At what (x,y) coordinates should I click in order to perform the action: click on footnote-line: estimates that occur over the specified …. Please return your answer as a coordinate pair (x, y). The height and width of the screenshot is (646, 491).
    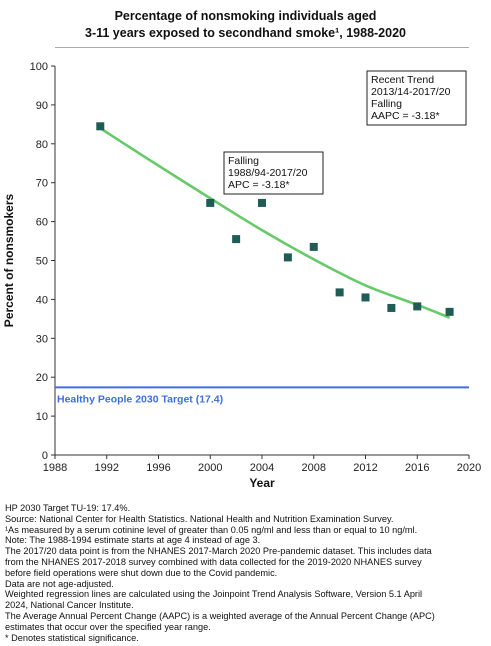
    Looking at the image, I should click on (108, 626).